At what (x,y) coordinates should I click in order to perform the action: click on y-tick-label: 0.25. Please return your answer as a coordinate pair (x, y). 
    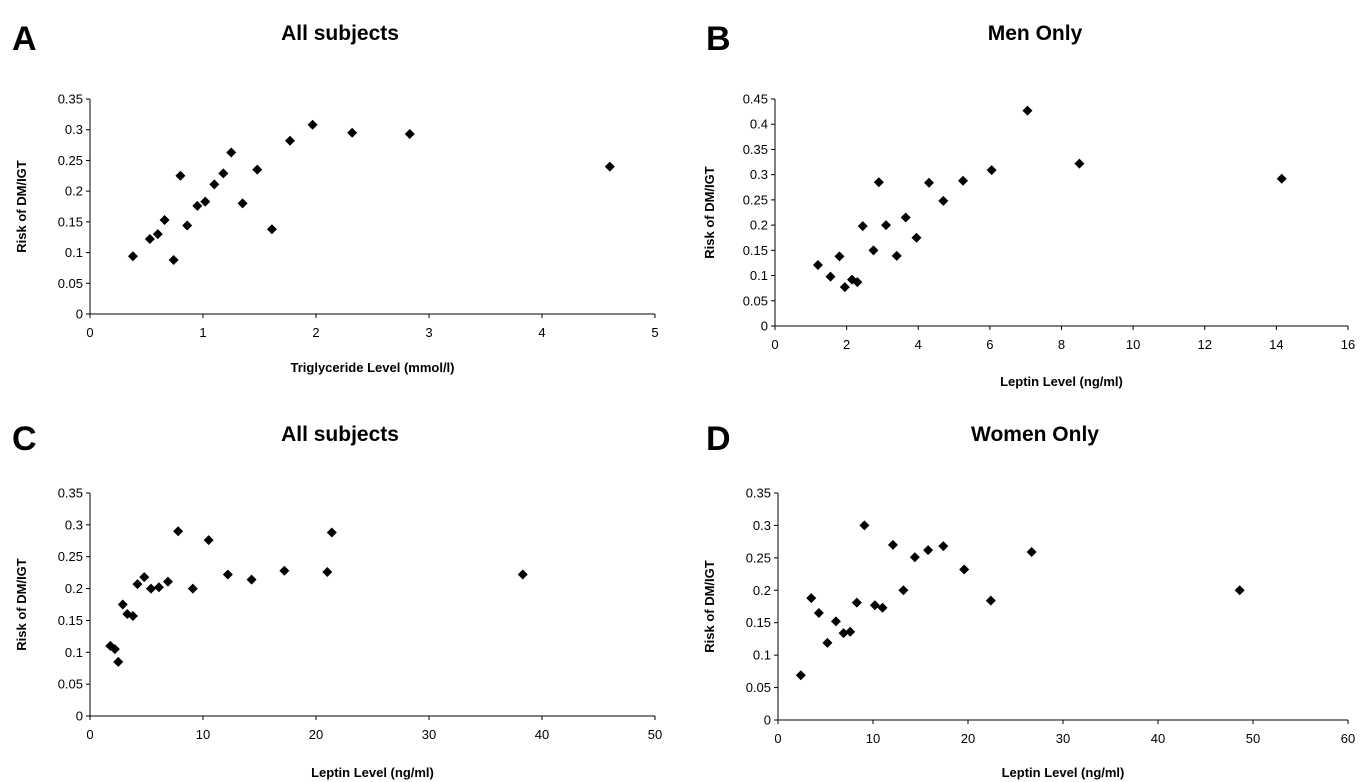
    Looking at the image, I should click on (755, 199).